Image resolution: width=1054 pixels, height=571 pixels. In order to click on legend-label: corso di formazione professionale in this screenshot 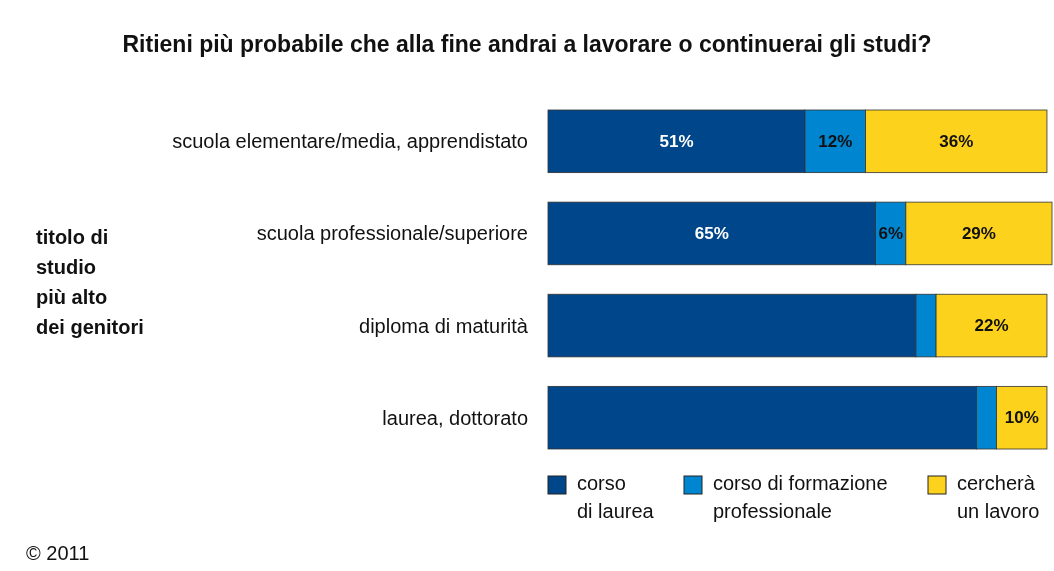, I will do `click(800, 497)`.